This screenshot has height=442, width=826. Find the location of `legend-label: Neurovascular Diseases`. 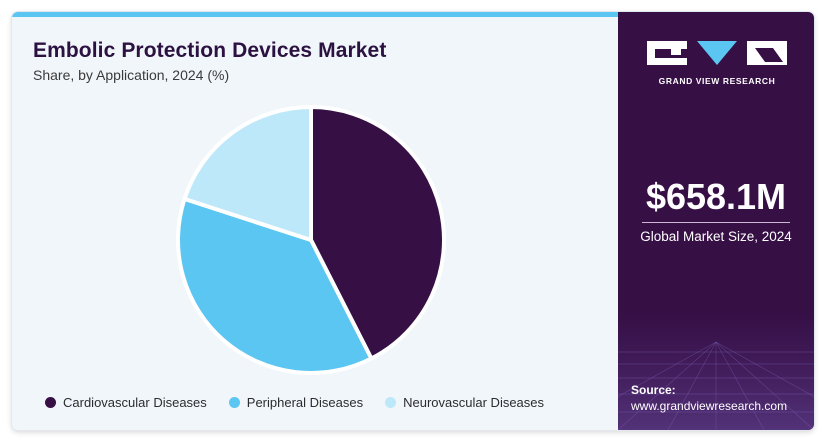

legend-label: Neurovascular Diseases is located at coordinates (474, 402).